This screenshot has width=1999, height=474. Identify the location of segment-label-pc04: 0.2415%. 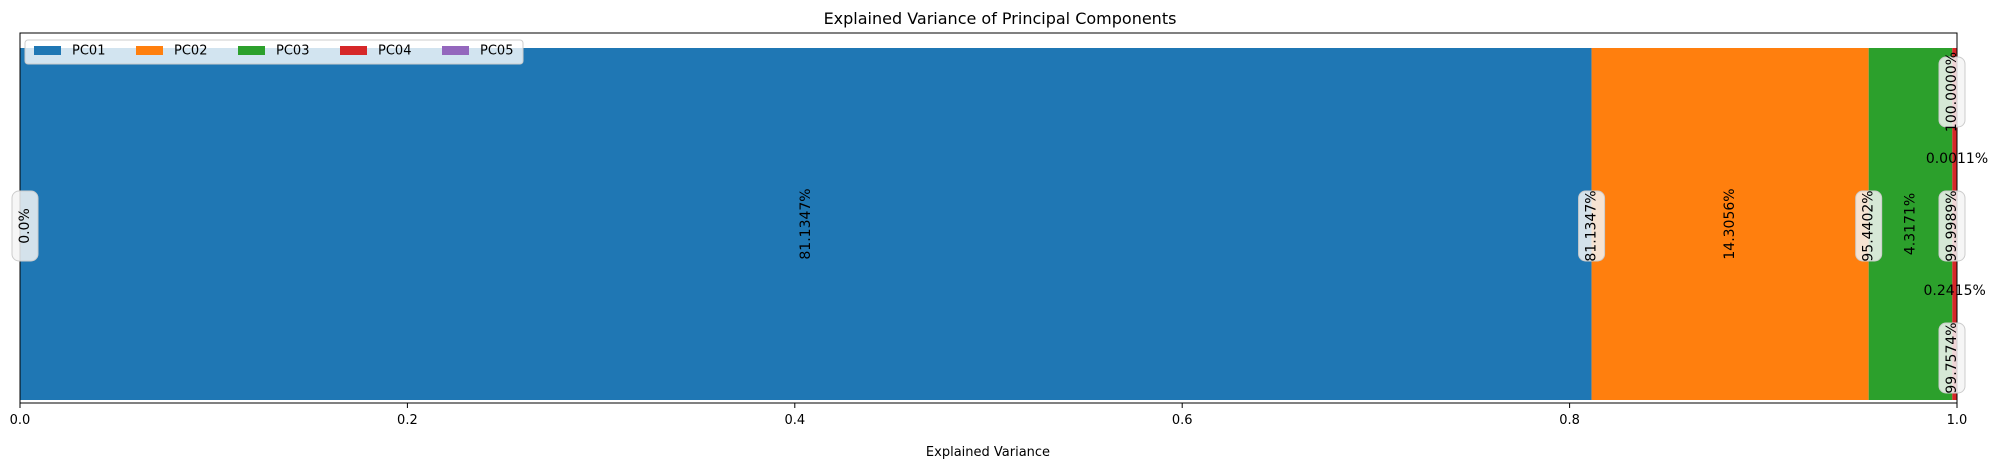
(1954, 291).